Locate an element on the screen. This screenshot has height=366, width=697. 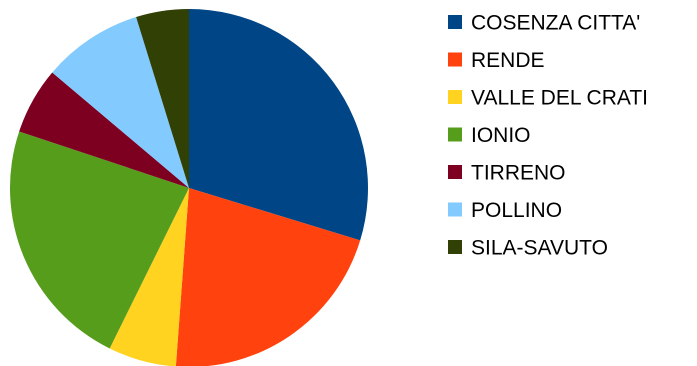
legend-label-2: RENDE is located at coordinates (508, 60).